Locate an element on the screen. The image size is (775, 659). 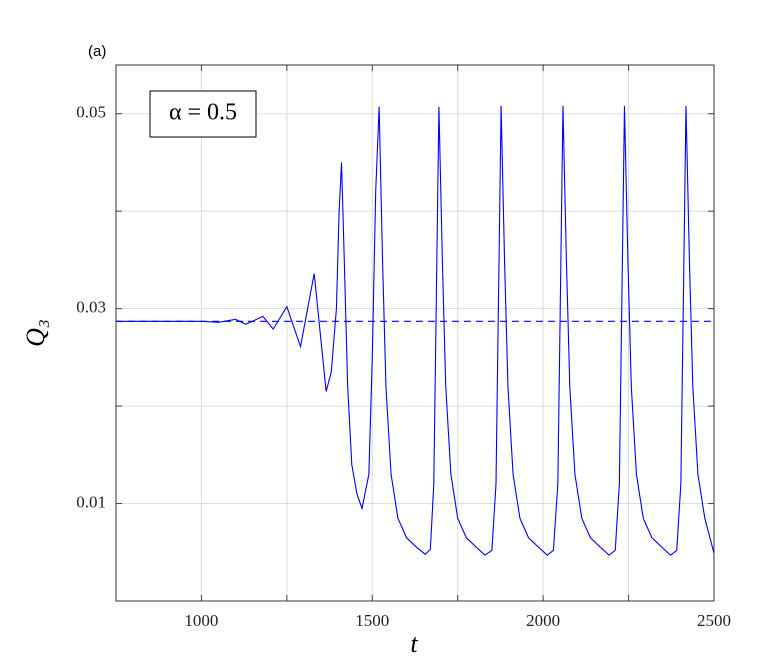
annotation: α = 0.5 is located at coordinates (203, 113).